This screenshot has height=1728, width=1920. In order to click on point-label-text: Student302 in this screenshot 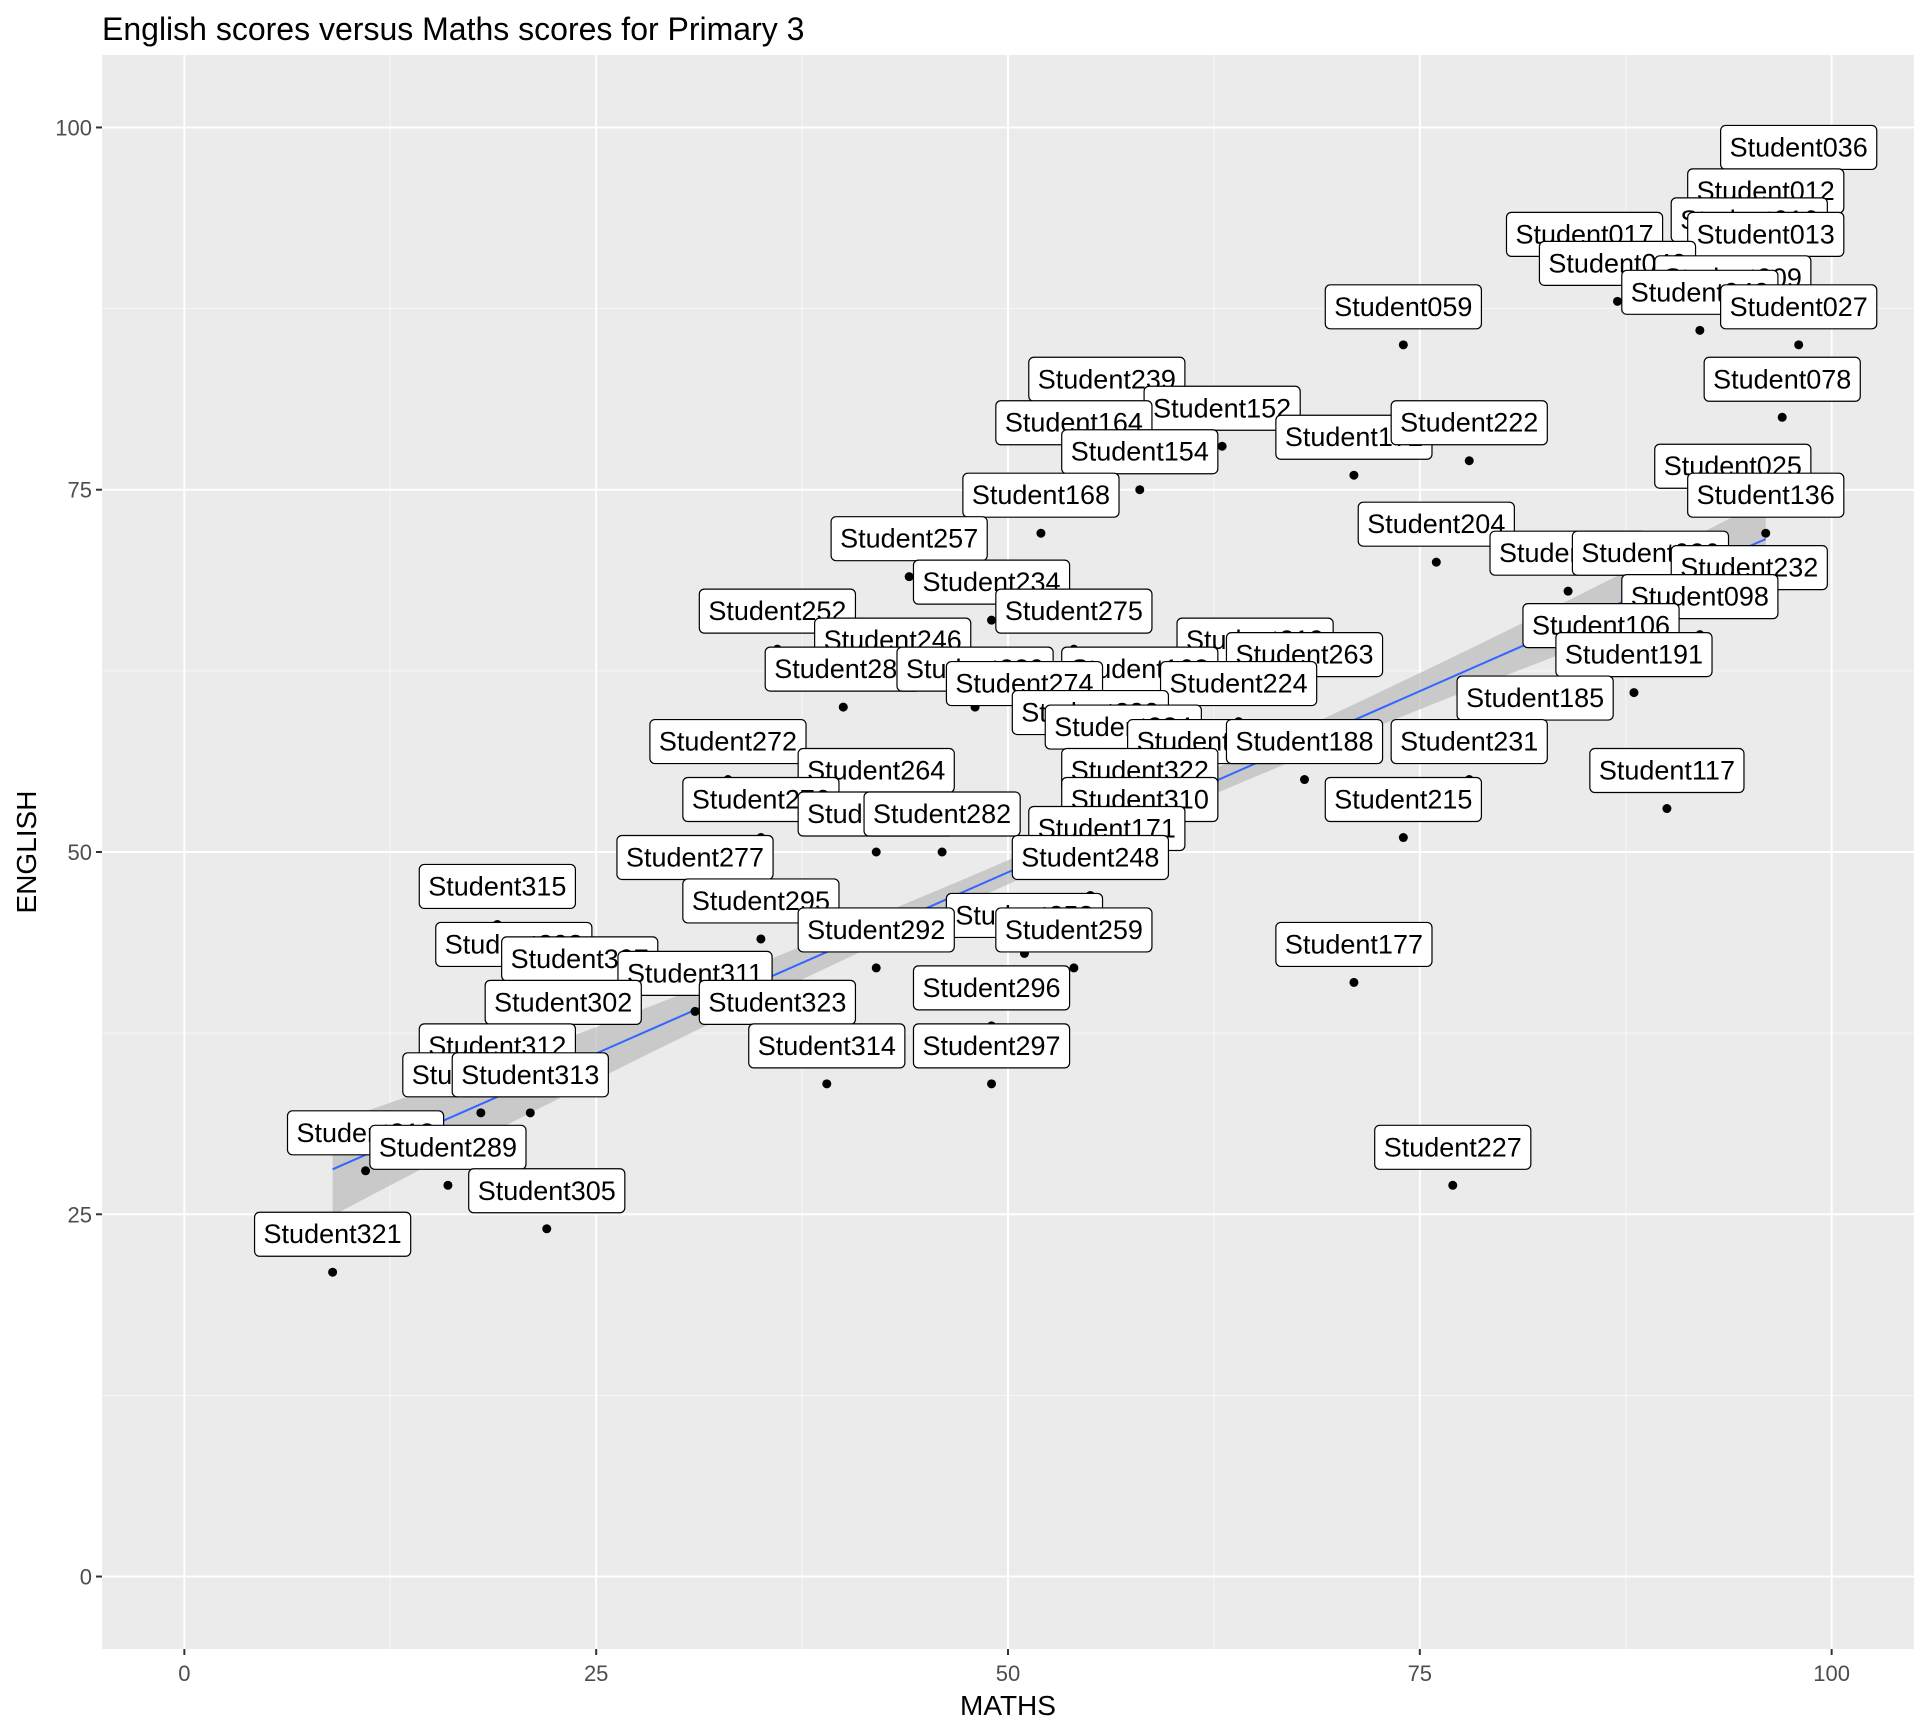, I will do `click(563, 1002)`.